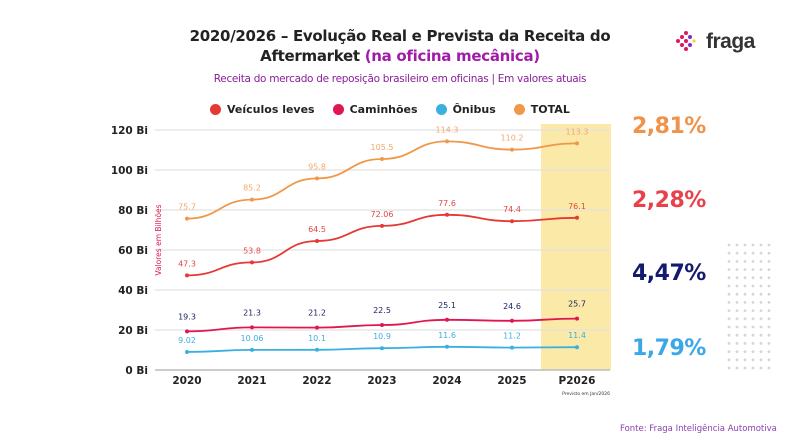 Image resolution: width=796 pixels, height=444 pixels. Describe the element at coordinates (252, 312) in the screenshot. I see `data-label: 21.3` at that location.